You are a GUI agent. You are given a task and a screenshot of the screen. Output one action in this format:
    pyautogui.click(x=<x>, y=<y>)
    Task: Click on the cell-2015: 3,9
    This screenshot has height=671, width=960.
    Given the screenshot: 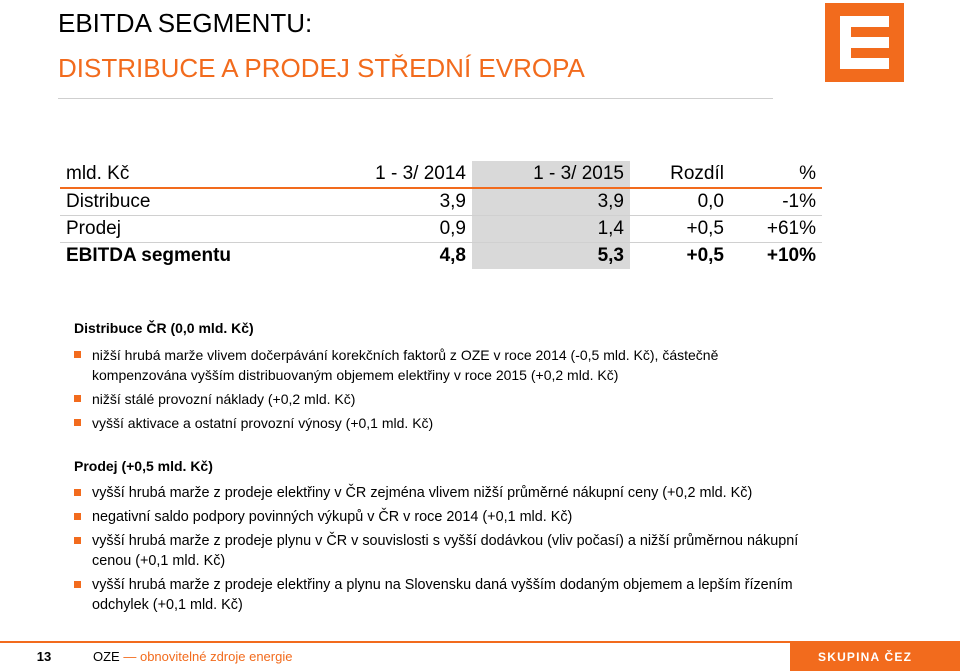 What is the action you would take?
    pyautogui.click(x=551, y=202)
    